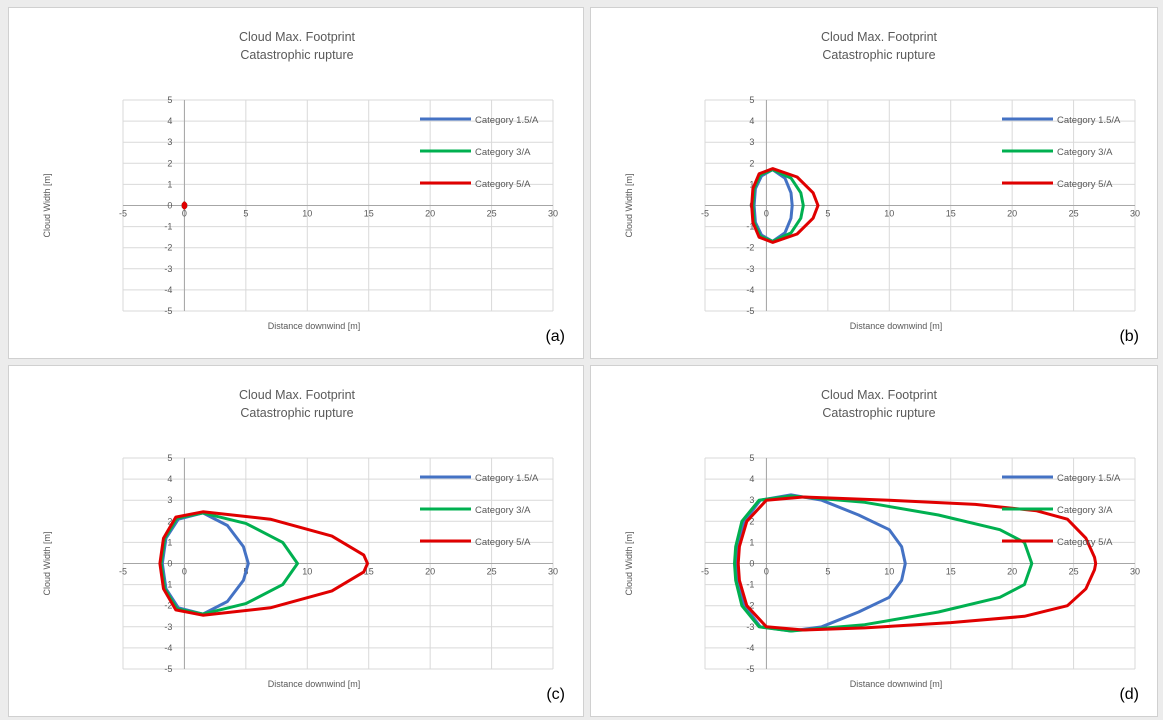 The image size is (1163, 720). I want to click on legend-label: Category 1.5/A, so click(1089, 120).